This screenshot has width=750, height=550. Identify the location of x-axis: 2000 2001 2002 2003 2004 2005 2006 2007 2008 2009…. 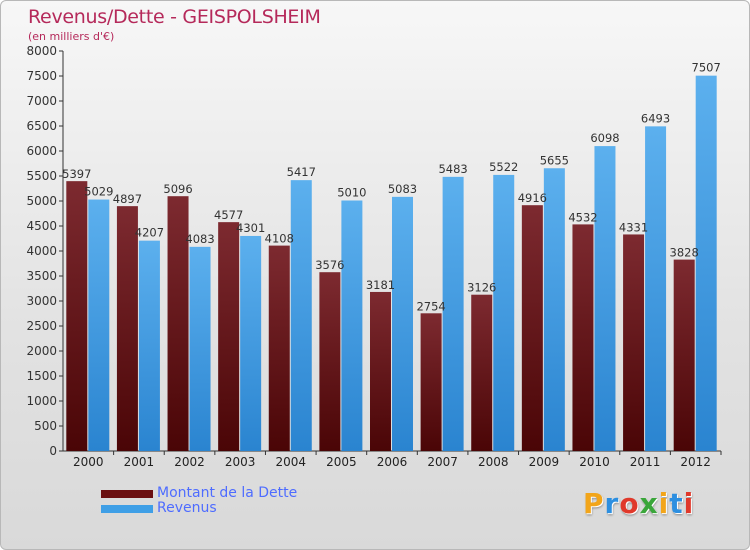
(392, 459).